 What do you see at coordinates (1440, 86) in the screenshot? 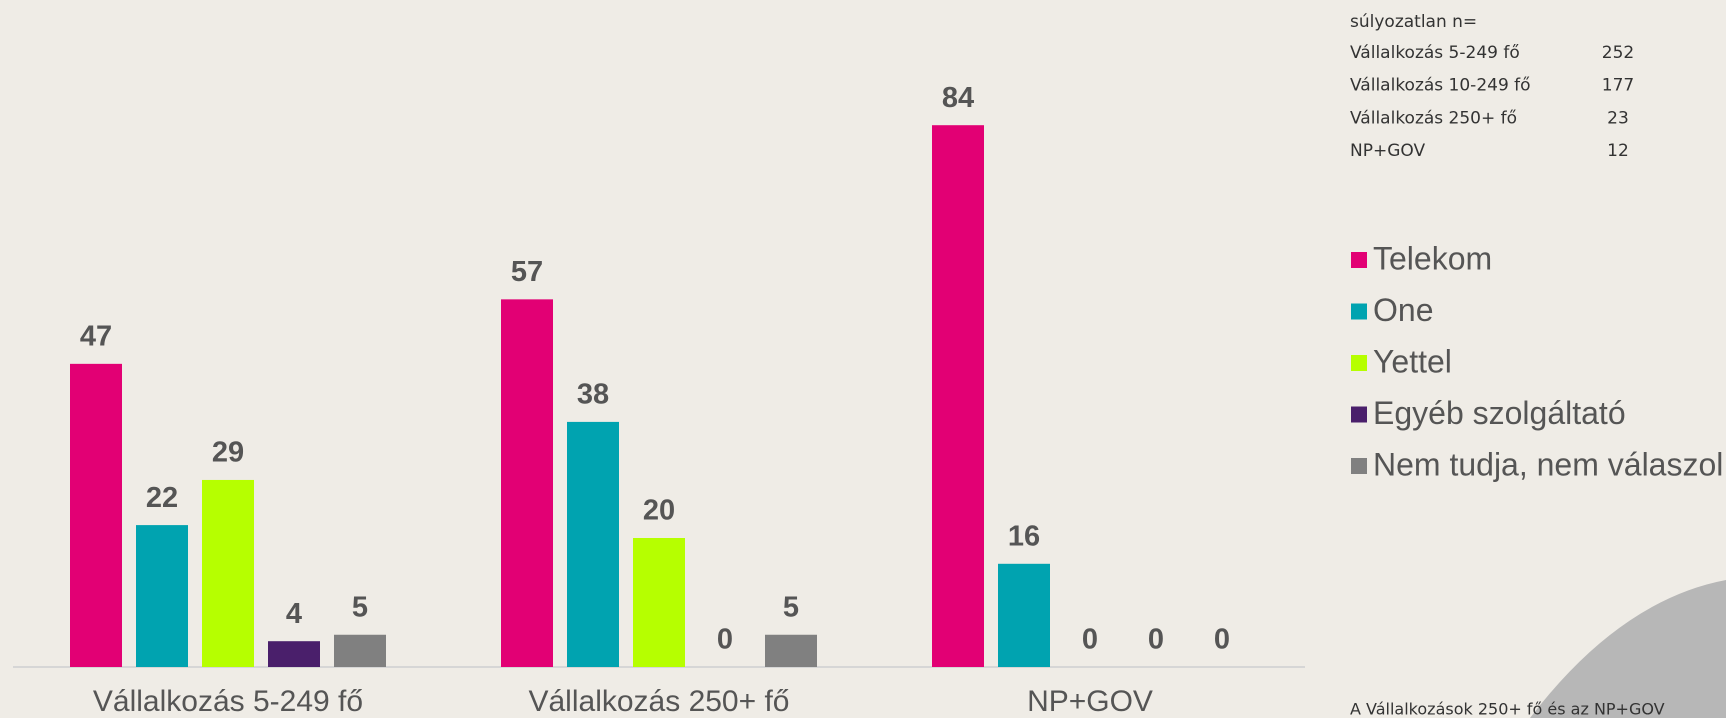
I see `table-label: Vállalkozás 10-249 fő` at bounding box center [1440, 86].